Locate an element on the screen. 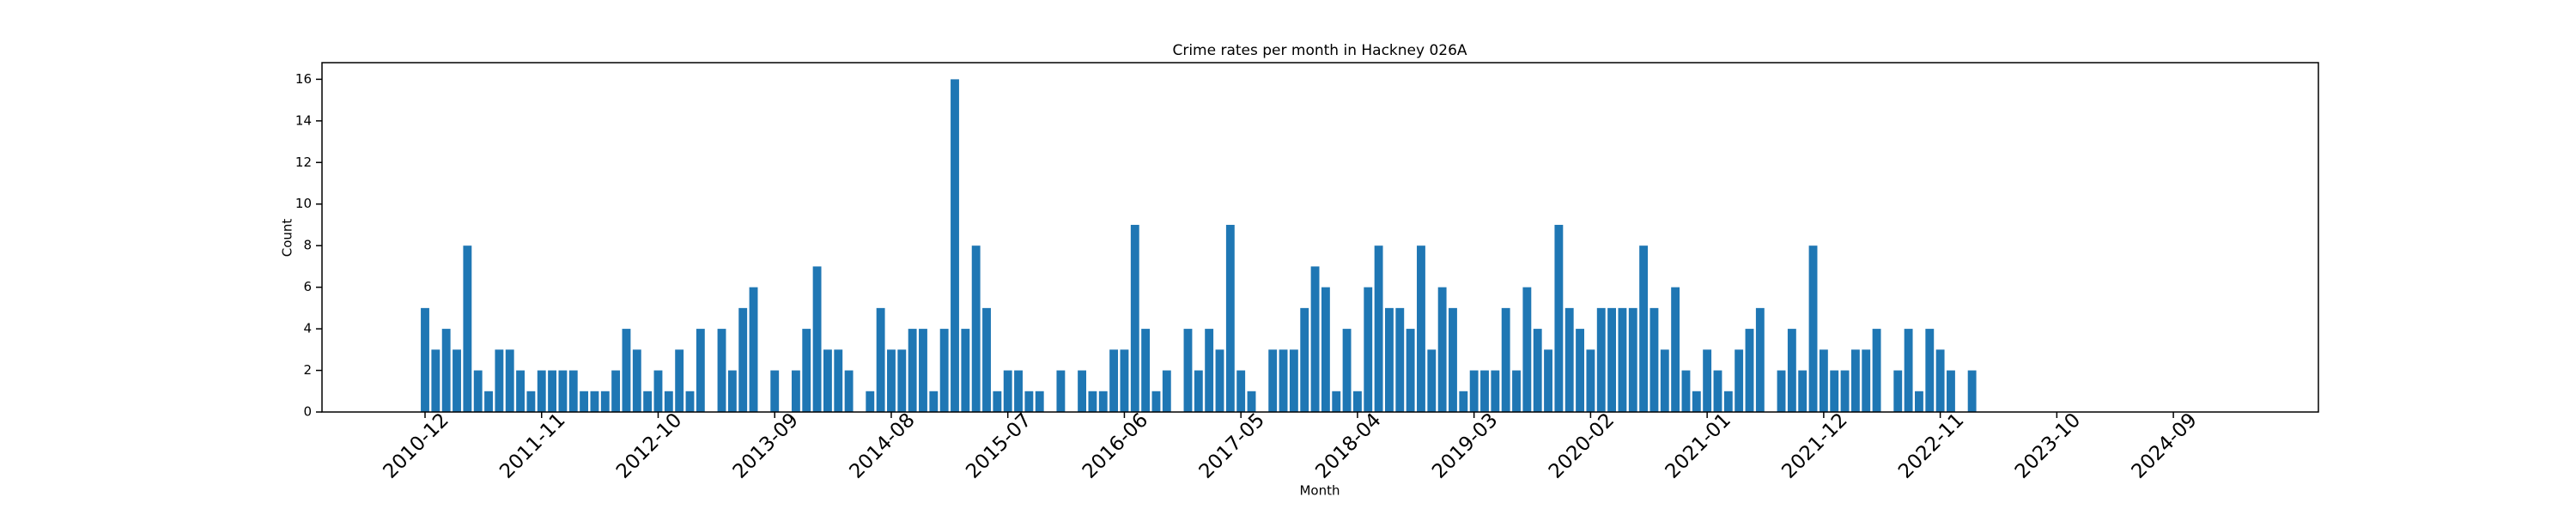  y-tick-label: 8 is located at coordinates (307, 245).